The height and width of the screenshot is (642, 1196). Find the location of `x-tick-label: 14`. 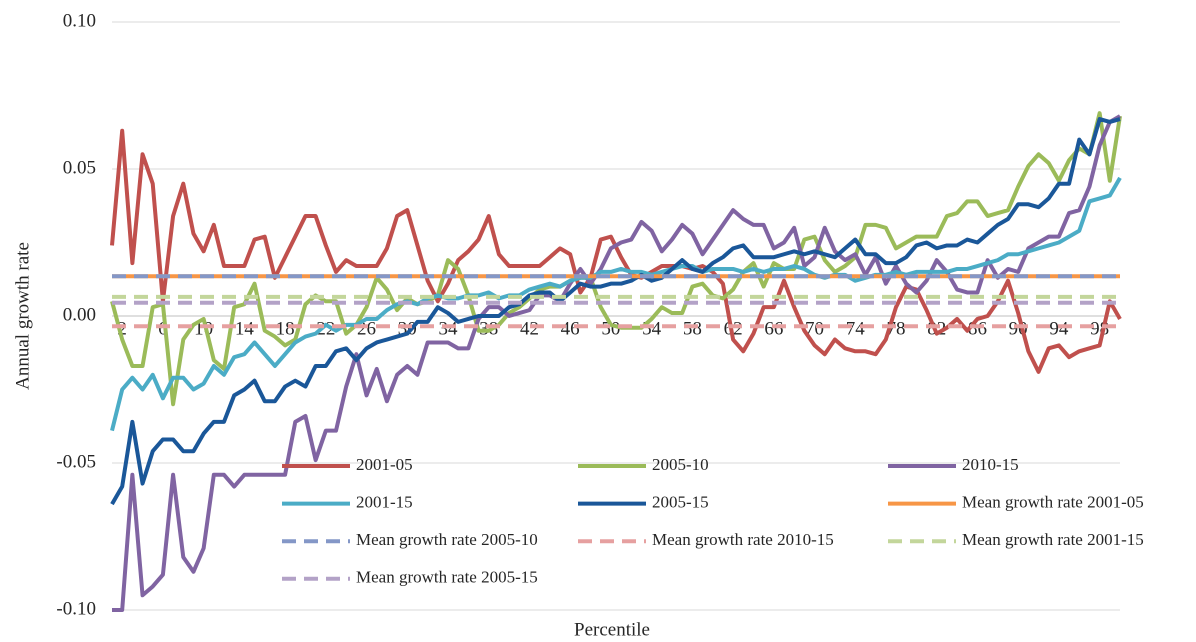

x-tick-label: 14 is located at coordinates (245, 328).